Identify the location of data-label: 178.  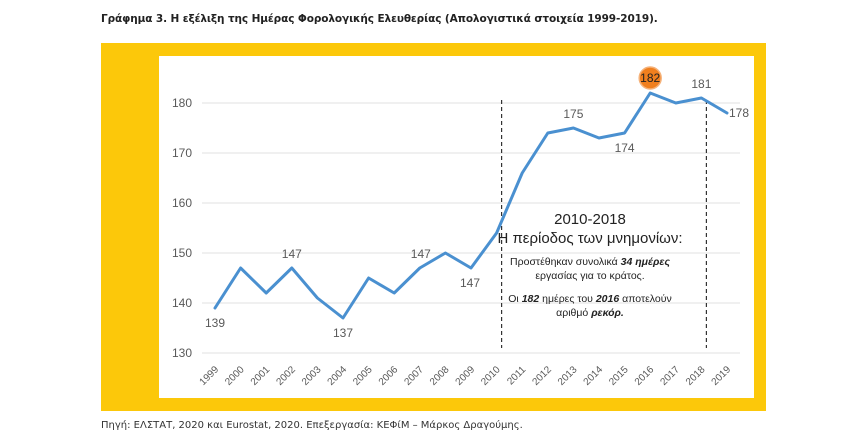
(739, 113).